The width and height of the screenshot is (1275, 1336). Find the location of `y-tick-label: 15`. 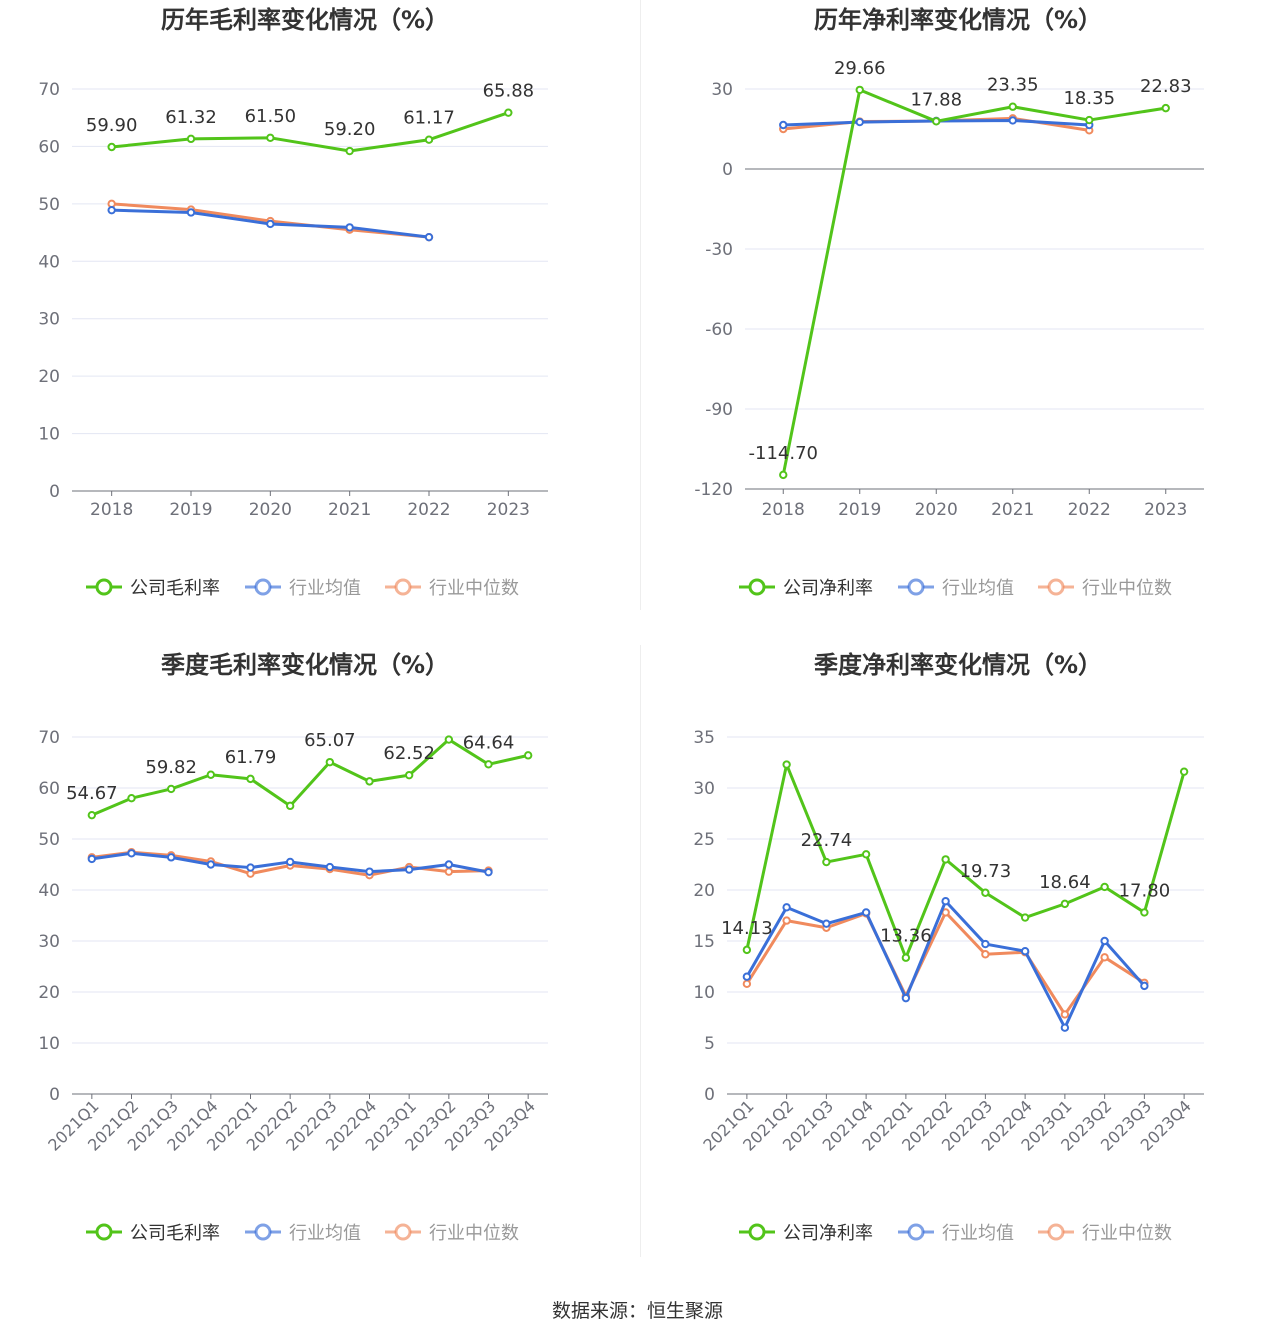

y-tick-label: 15 is located at coordinates (704, 942).